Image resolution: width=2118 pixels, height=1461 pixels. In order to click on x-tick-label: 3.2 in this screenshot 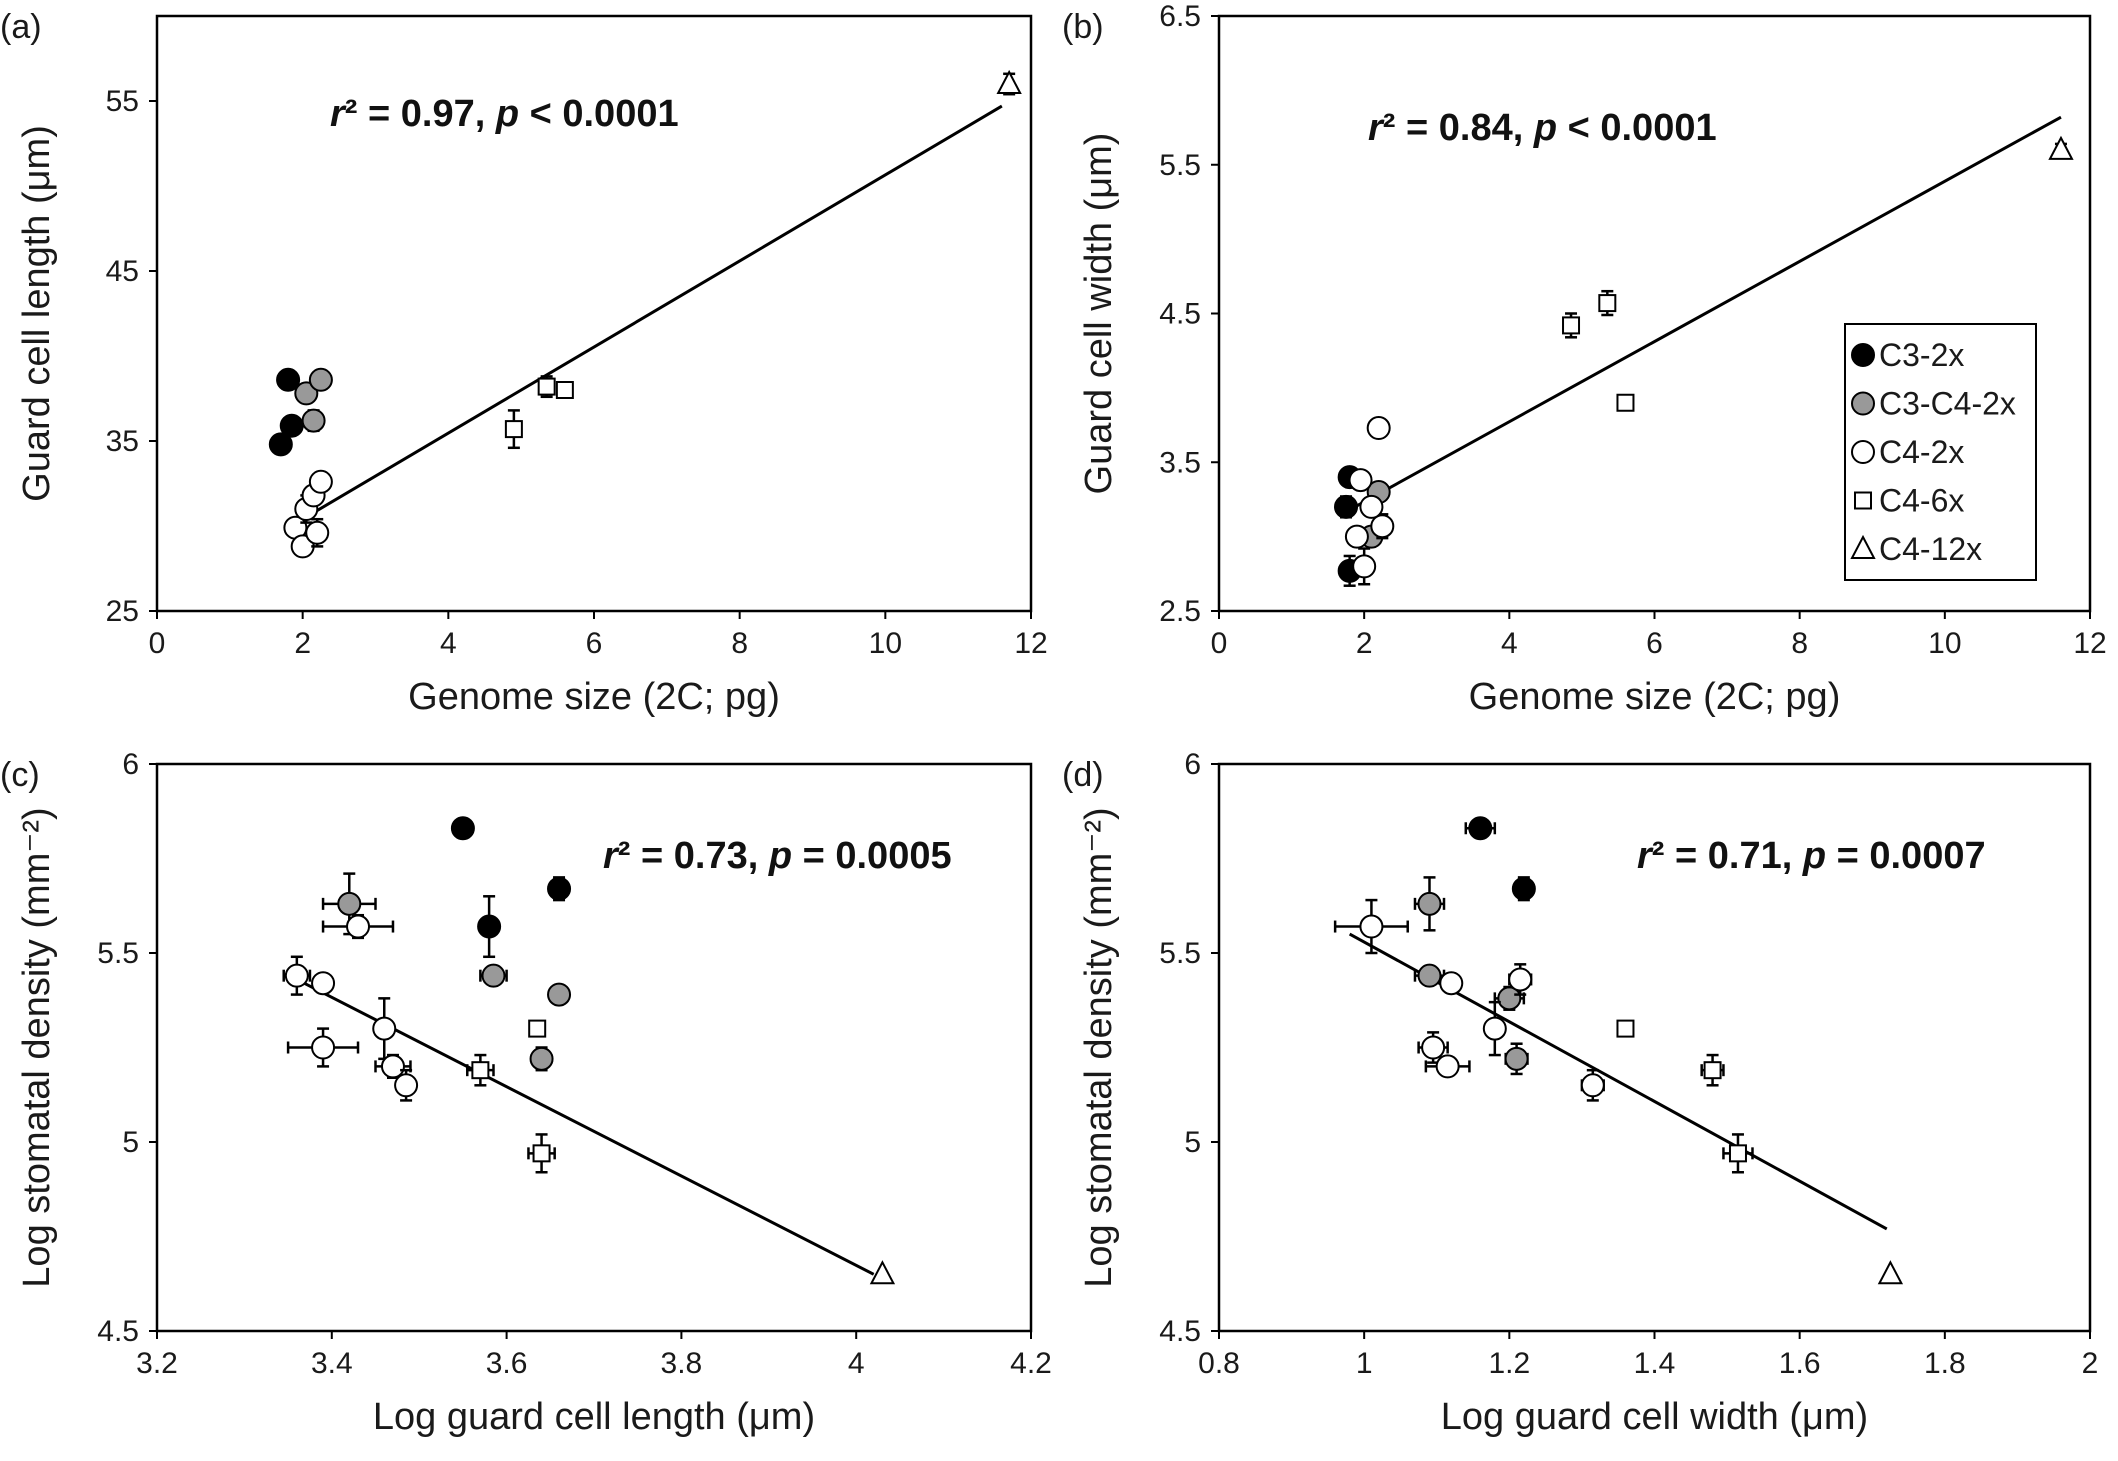, I will do `click(157, 1363)`.